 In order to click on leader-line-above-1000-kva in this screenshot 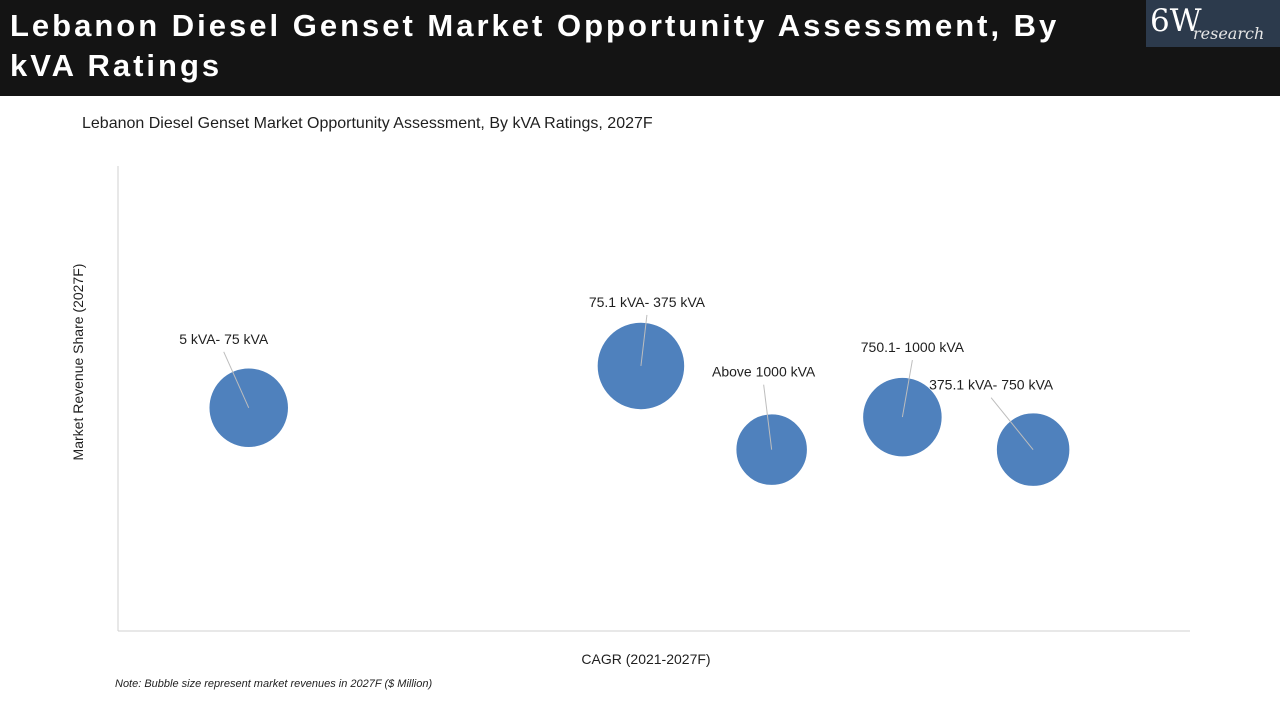, I will do `click(768, 417)`.